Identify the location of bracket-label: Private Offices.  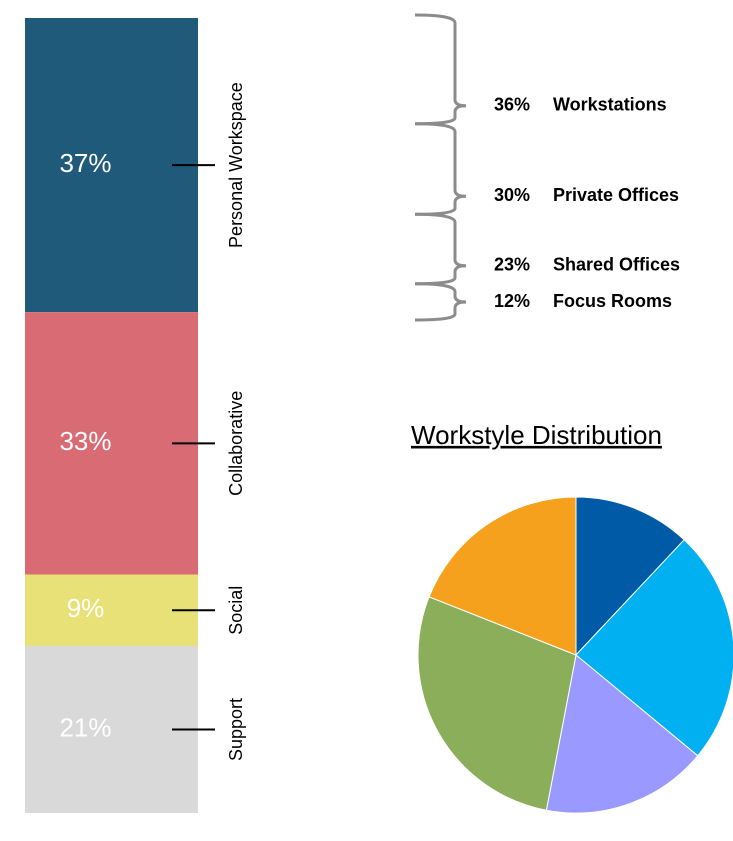
(616, 195).